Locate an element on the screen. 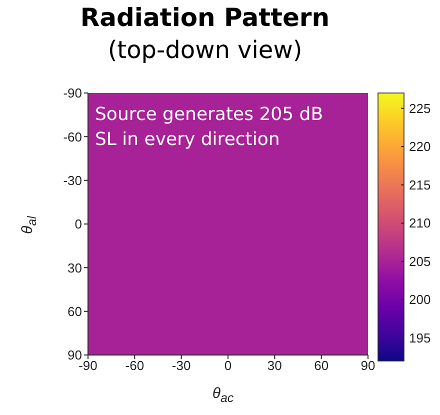 This screenshot has height=415, width=440. x-tick-label: 0 is located at coordinates (228, 366).